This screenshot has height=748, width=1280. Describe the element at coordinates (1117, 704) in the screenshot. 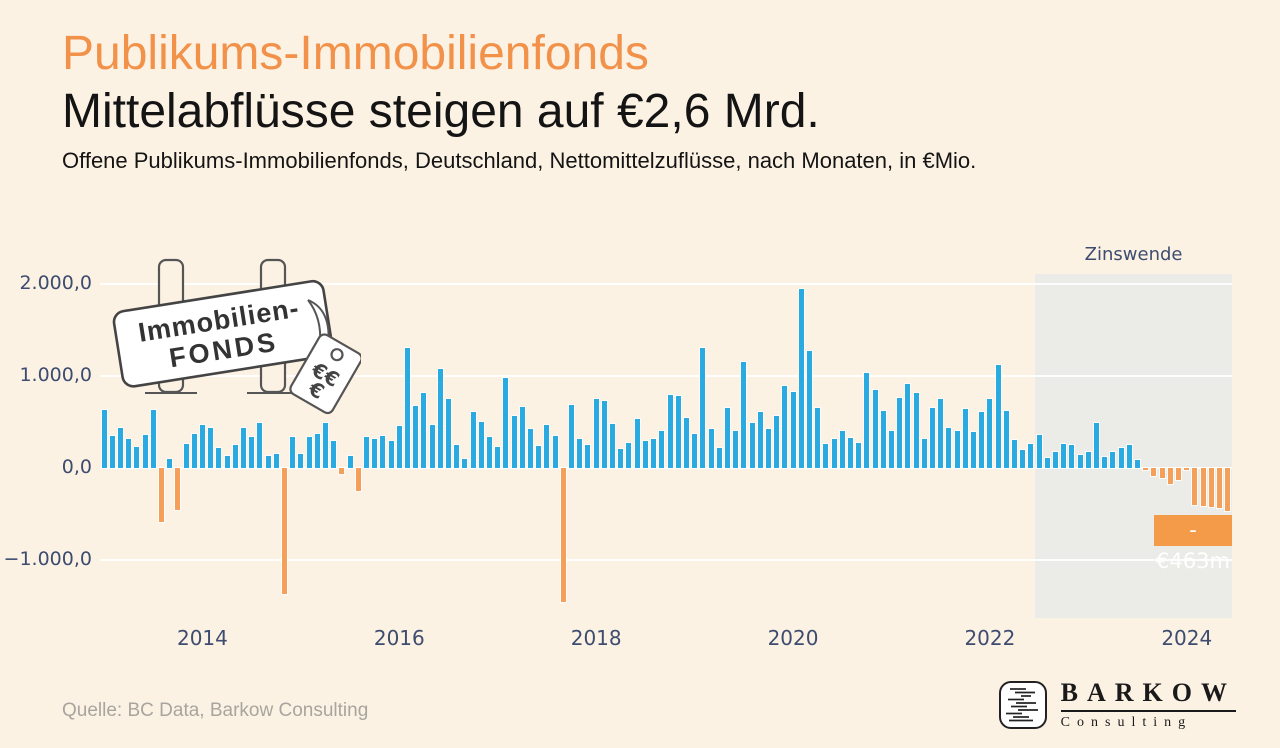

I see `barkow-logo: BARKOW Consulting` at that location.